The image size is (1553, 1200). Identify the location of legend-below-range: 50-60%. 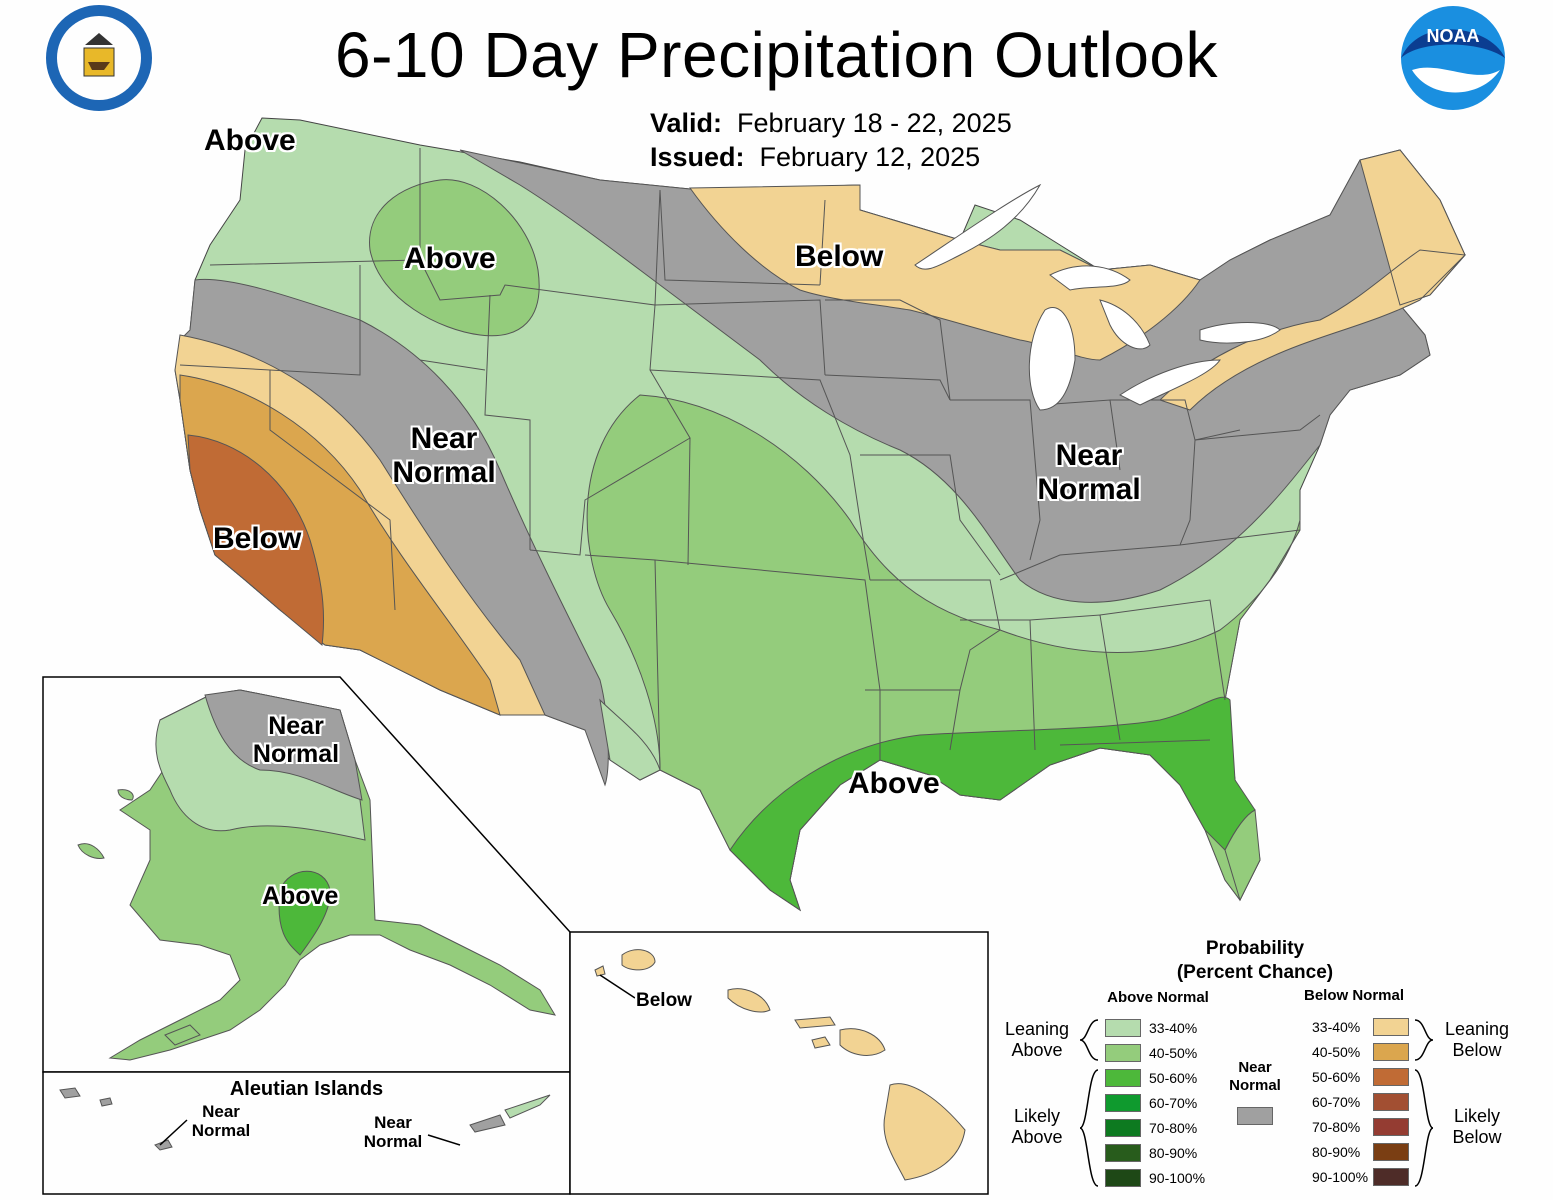
(1336, 1077).